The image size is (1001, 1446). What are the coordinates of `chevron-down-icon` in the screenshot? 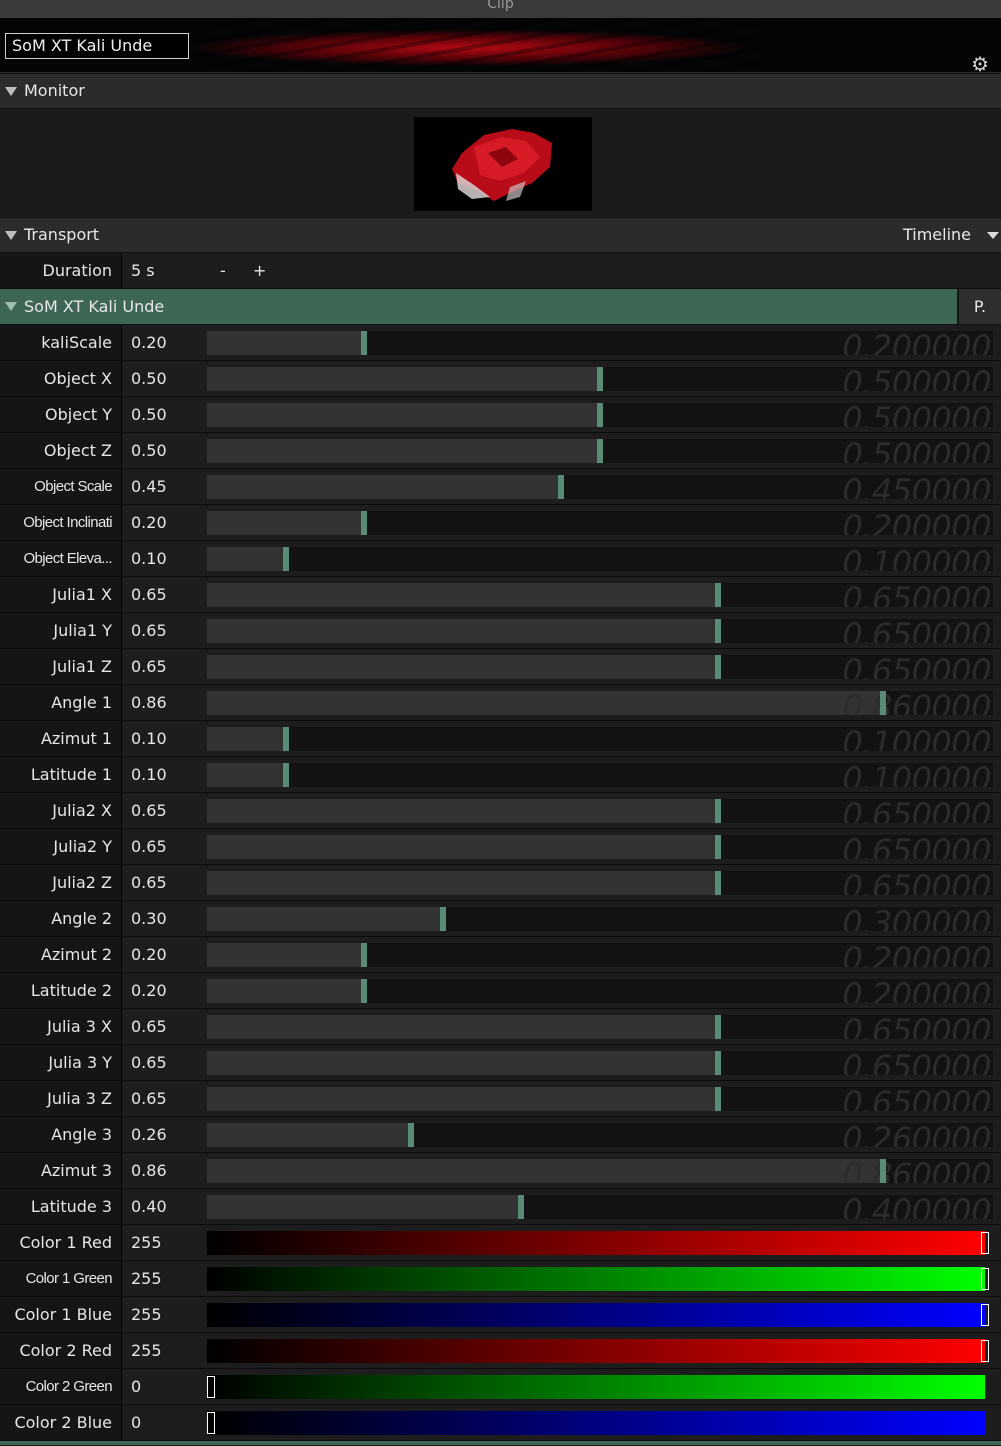 It's located at (993, 235).